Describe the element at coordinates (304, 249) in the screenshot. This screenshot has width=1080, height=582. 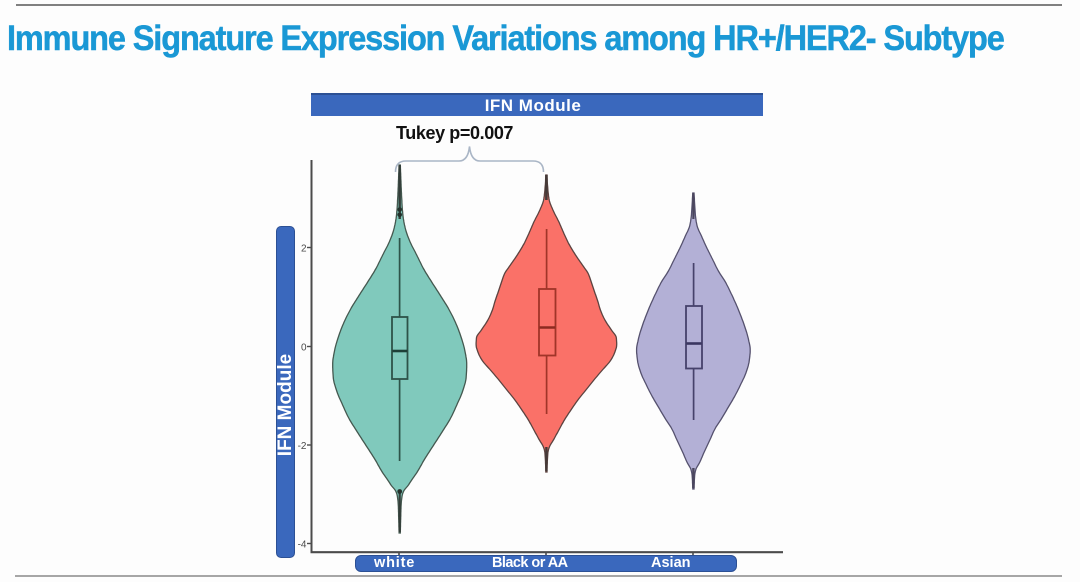
I see `svg-text: 2` at that location.